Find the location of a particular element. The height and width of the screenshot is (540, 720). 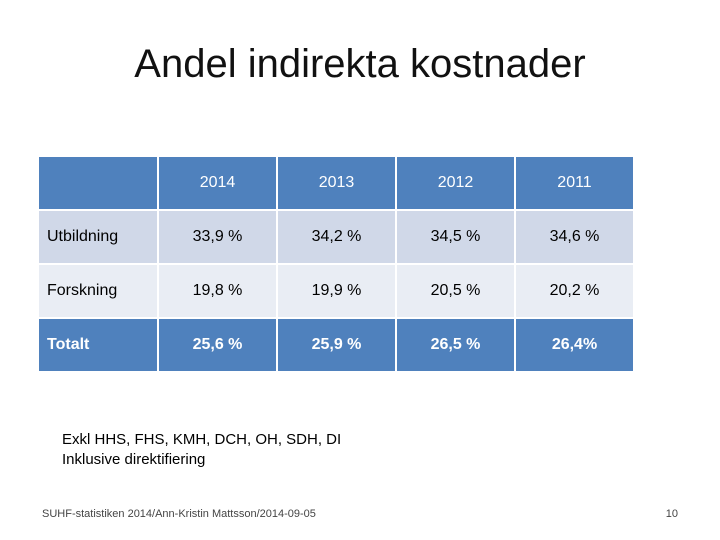

table-cell: 20,5 % is located at coordinates (455, 291).